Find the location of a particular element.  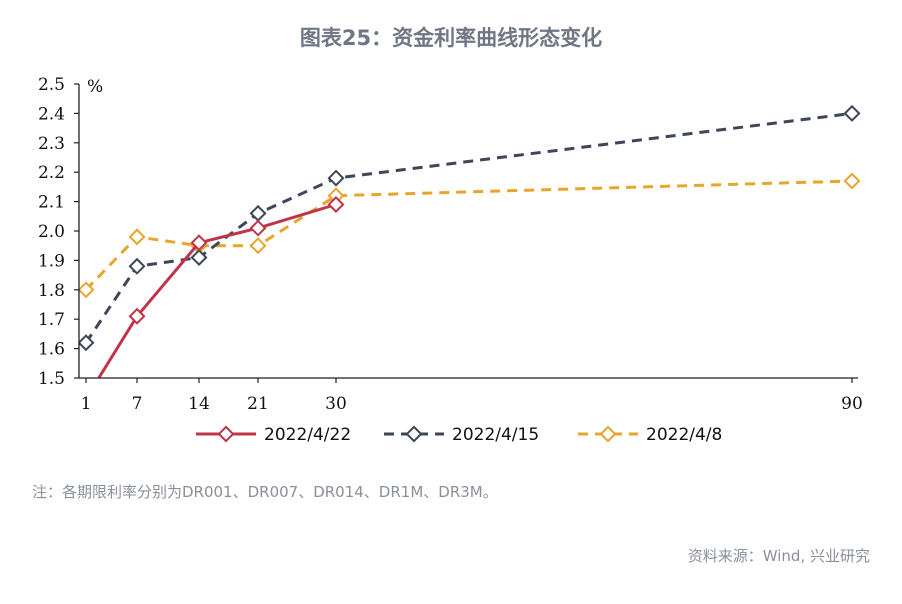

y-tick-label: 2.5 is located at coordinates (51, 85).